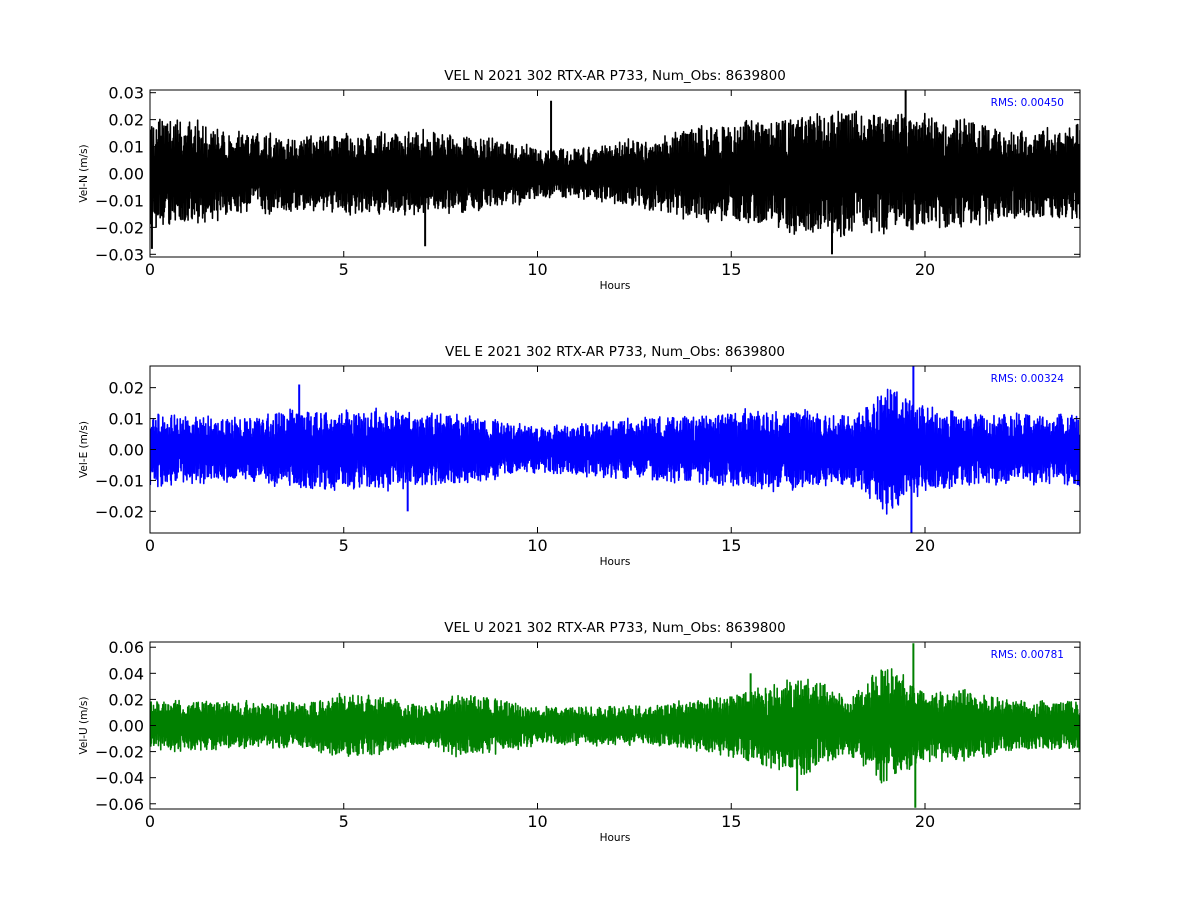 This screenshot has height=900, width=1200. Describe the element at coordinates (126, 647) in the screenshot. I see `y-tick-label-up-6: 0.06` at that location.